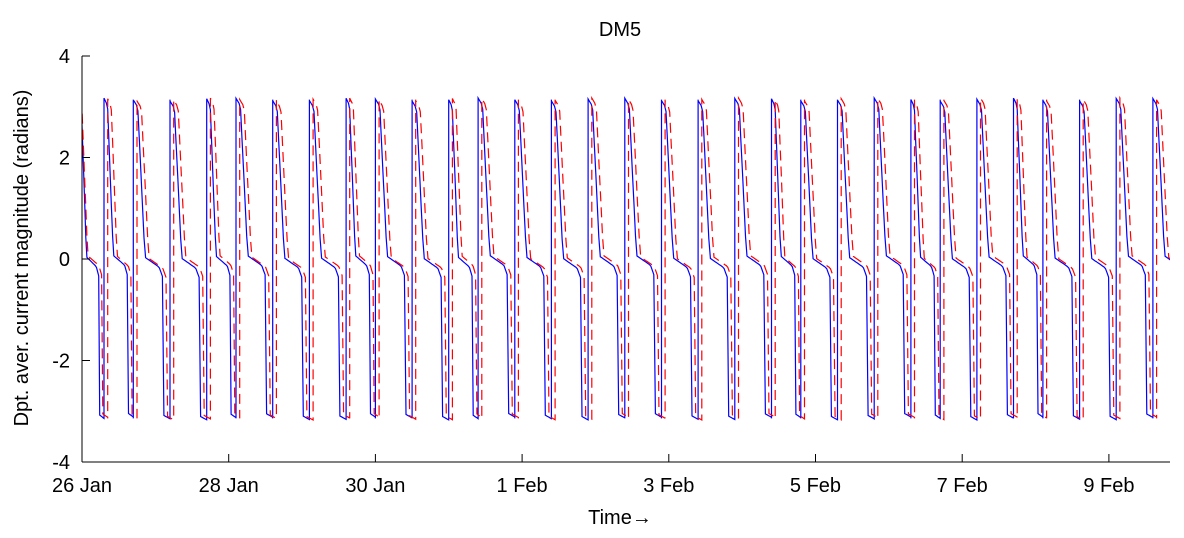  Describe the element at coordinates (815, 486) in the screenshot. I see `x-tick-label: 5 Feb` at that location.